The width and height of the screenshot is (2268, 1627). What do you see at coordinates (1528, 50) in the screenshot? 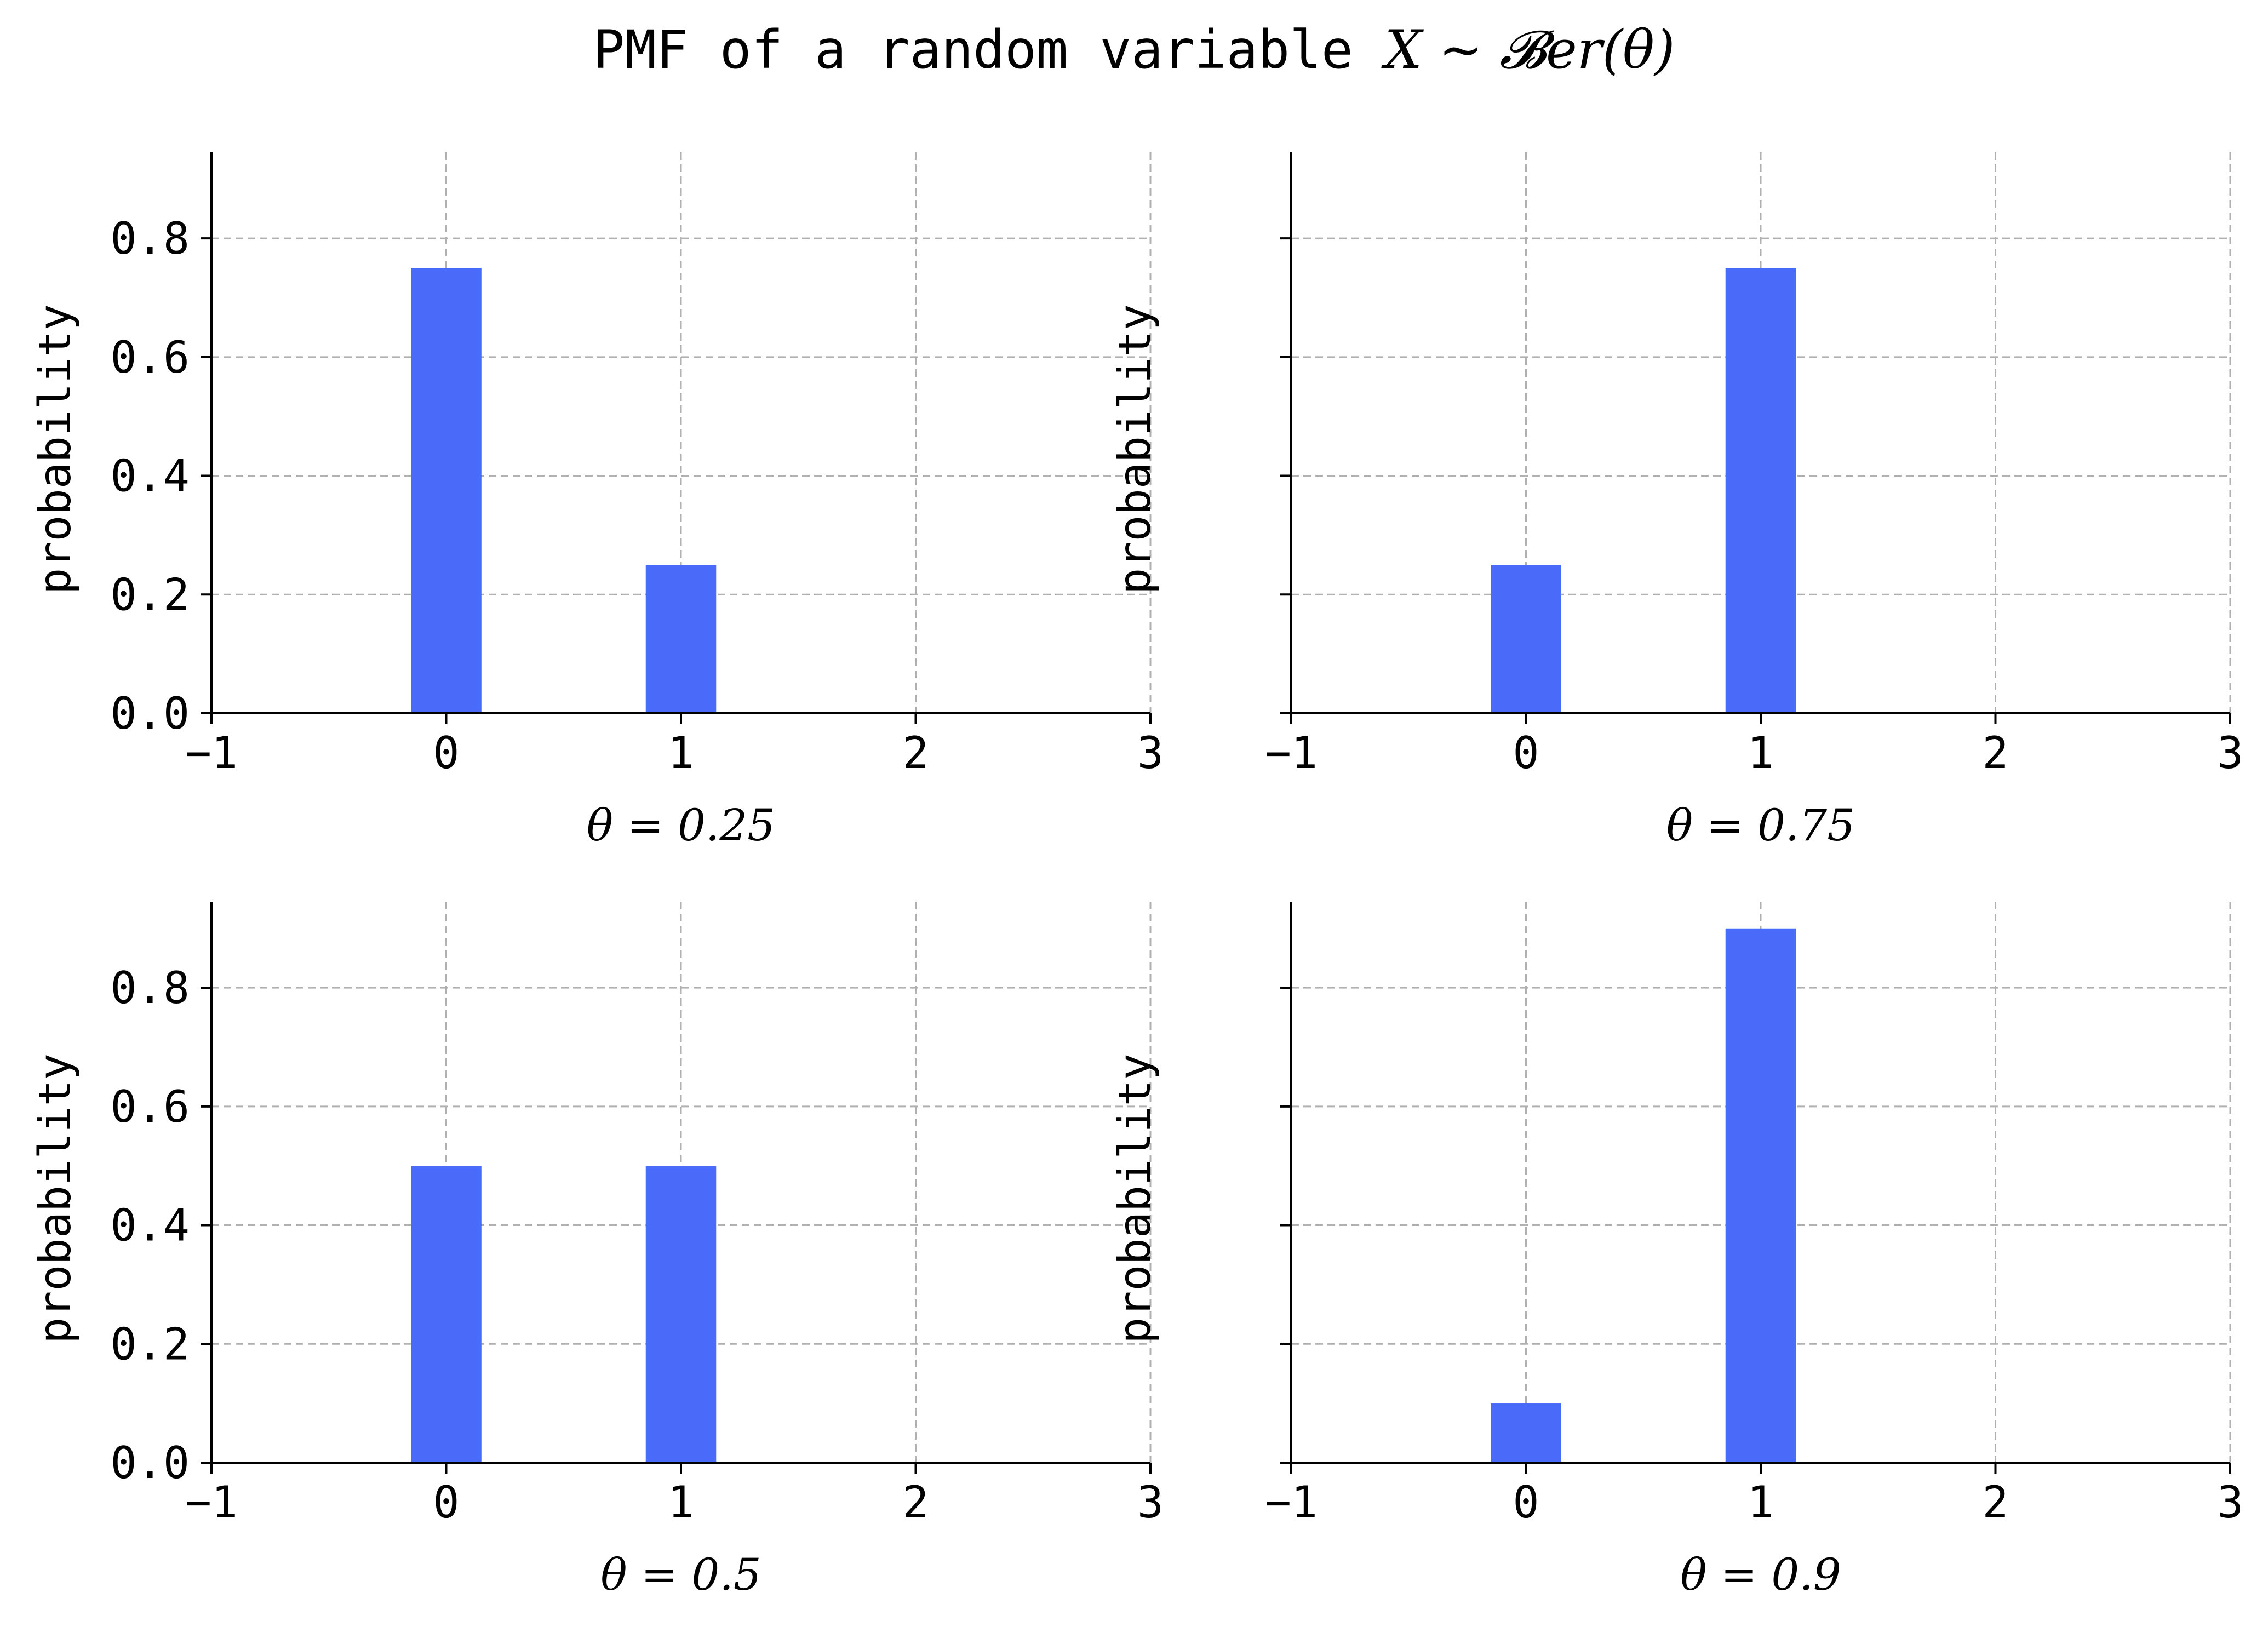
I see `figure-title-math: X ~ 𝓑er(θ)` at bounding box center [1528, 50].